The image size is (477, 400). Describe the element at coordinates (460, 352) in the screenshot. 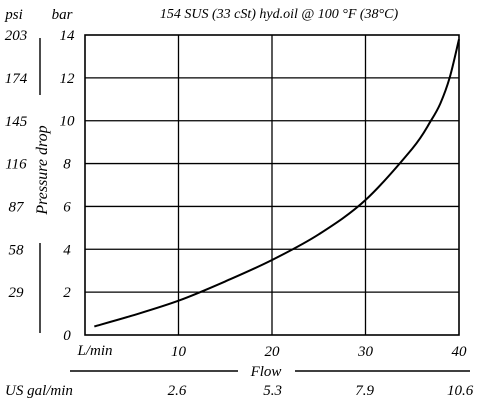

I see `x-tick: 40` at that location.